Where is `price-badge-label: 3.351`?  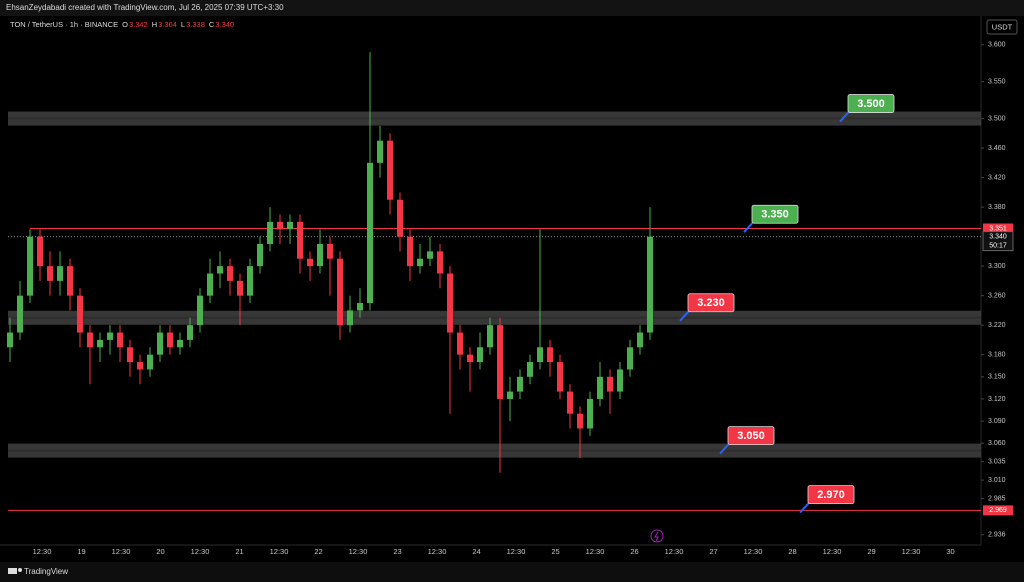 price-badge-label: 3.351 is located at coordinates (998, 228).